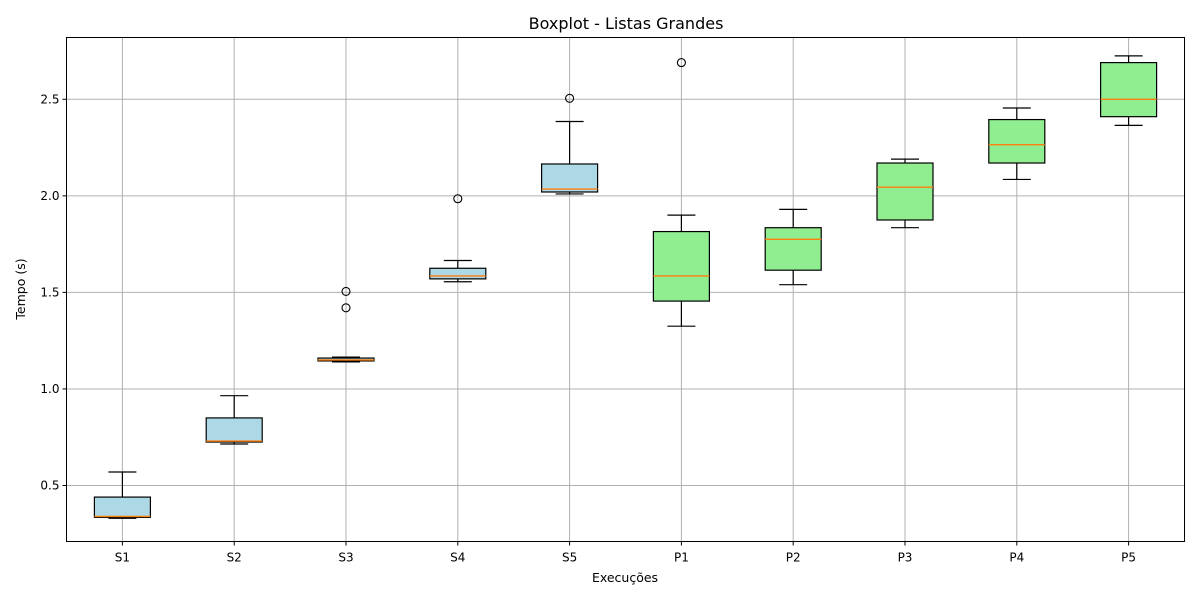 This screenshot has width=1200, height=600. I want to click on x-tick-label: S1, so click(122, 558).